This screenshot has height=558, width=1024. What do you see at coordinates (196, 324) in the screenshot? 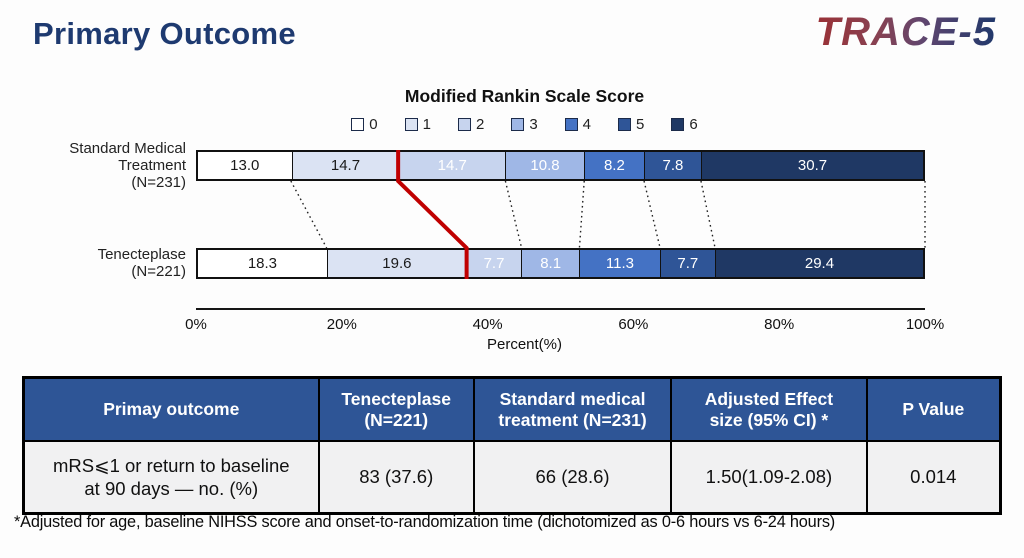
I see `axis-tick: 0%` at bounding box center [196, 324].